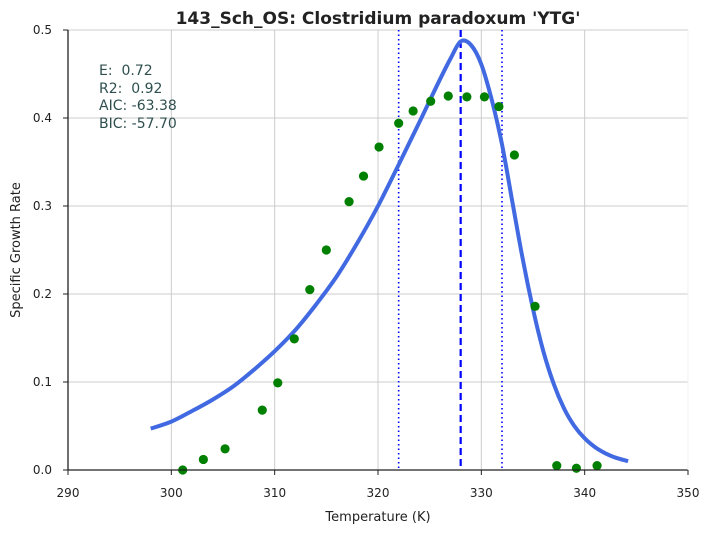 This screenshot has width=710, height=533. Describe the element at coordinates (378, 19) in the screenshot. I see `chart-title: 143_Sch_OS: Clostridium paradoxum 'YTG'` at that location.